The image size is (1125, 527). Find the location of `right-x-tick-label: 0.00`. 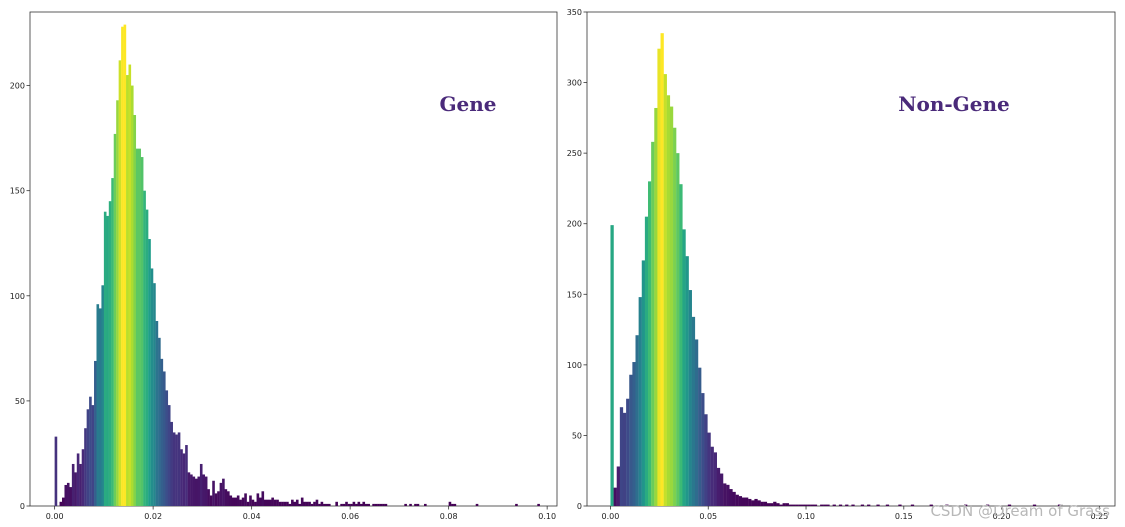

right-x-tick-label: 0.00 is located at coordinates (611, 516).